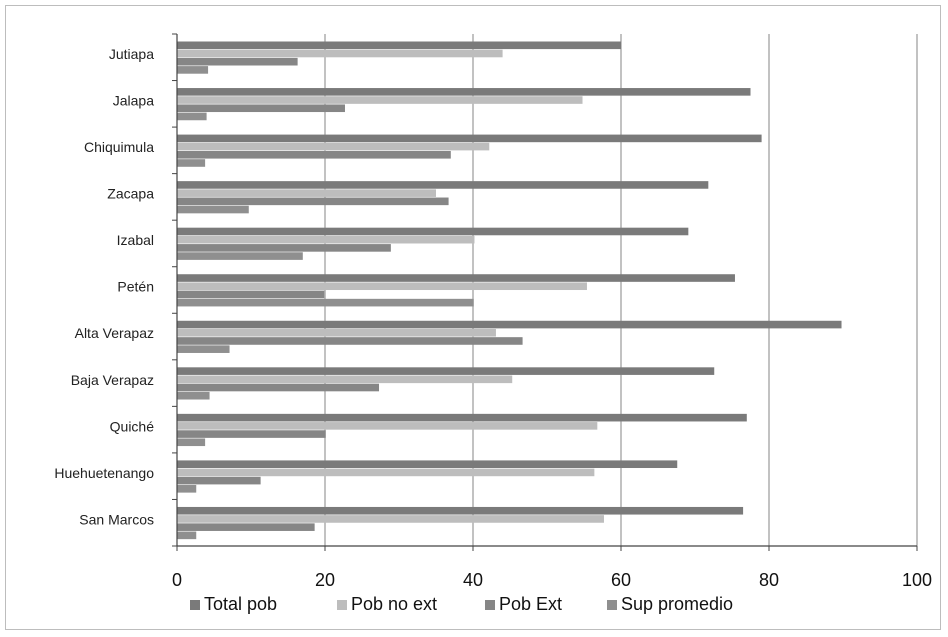  What do you see at coordinates (135, 287) in the screenshot?
I see `category-label: Petén` at bounding box center [135, 287].